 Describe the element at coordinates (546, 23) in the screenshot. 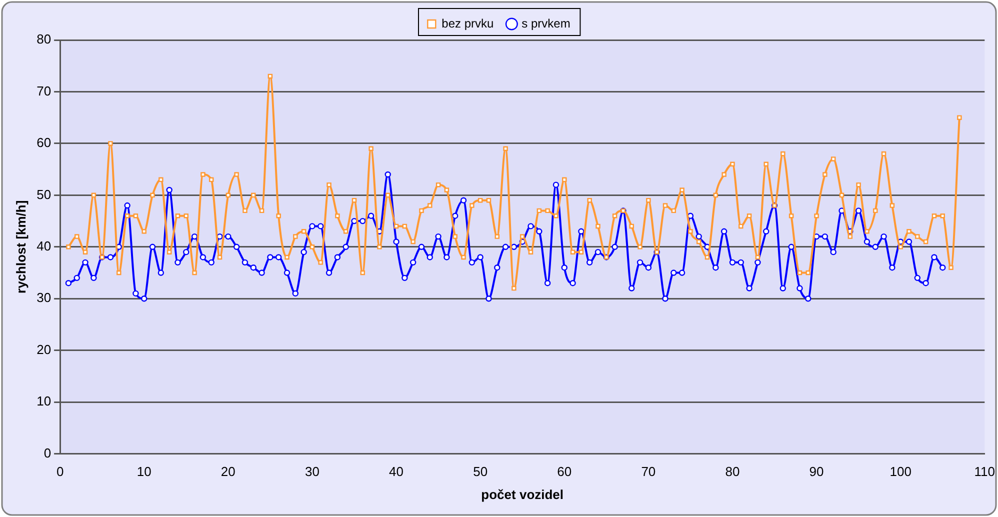

I see `legend-label: s prvkem` at that location.